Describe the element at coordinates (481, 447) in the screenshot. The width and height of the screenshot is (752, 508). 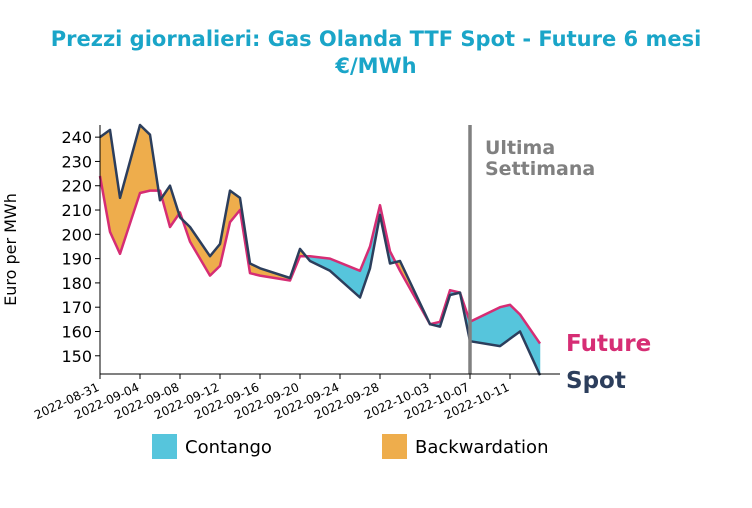
I see `legend-label-backwardation: Backwardation` at that location.